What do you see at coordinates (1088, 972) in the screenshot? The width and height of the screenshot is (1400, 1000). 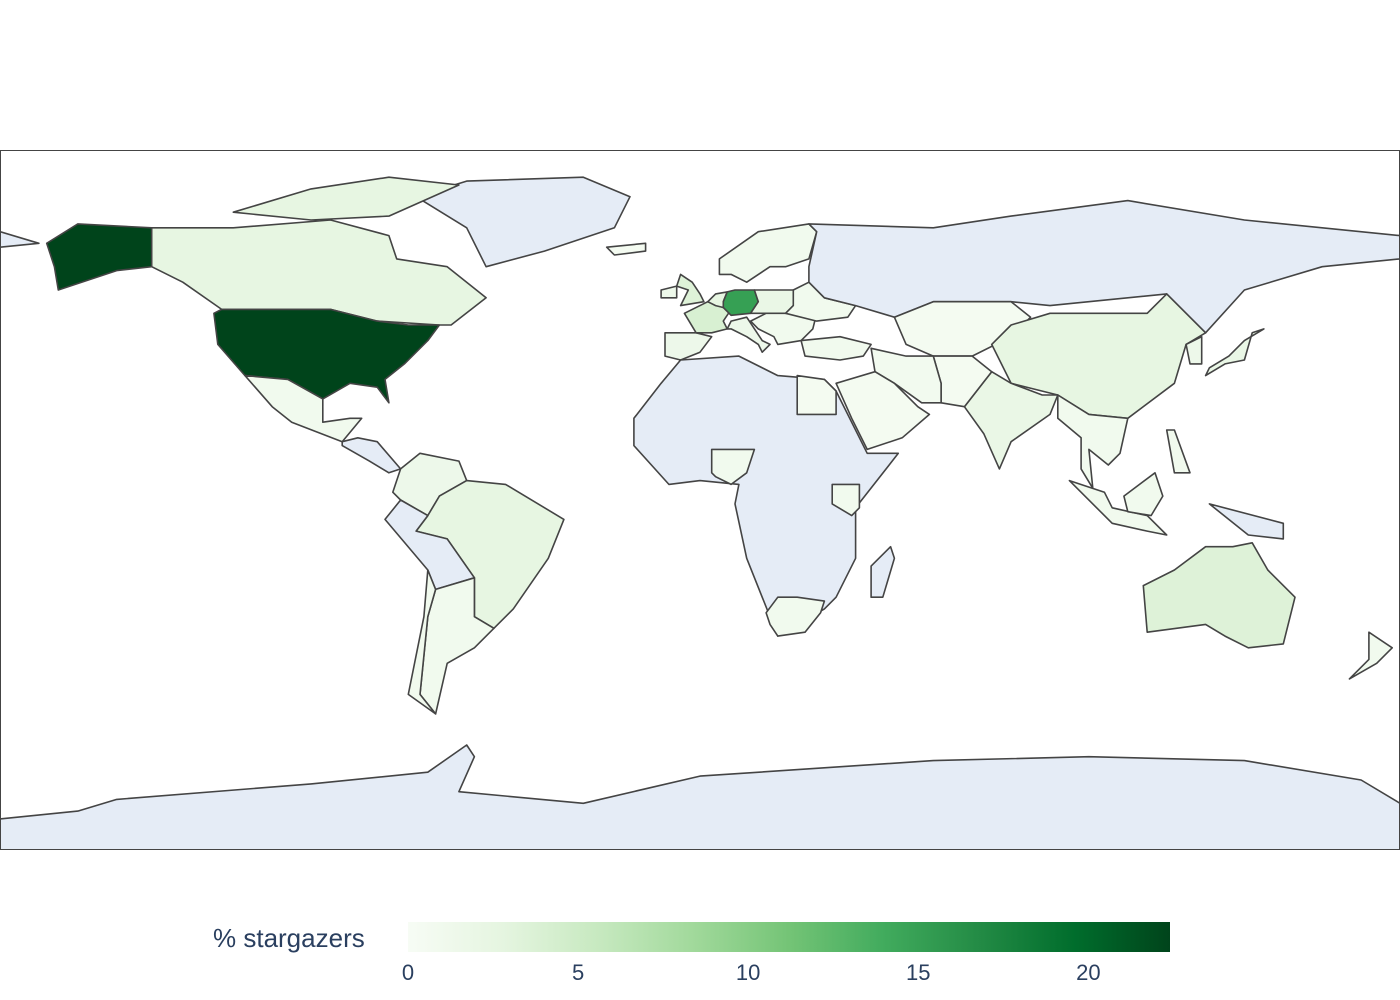 I see `colorbar-tick: 20` at bounding box center [1088, 972].